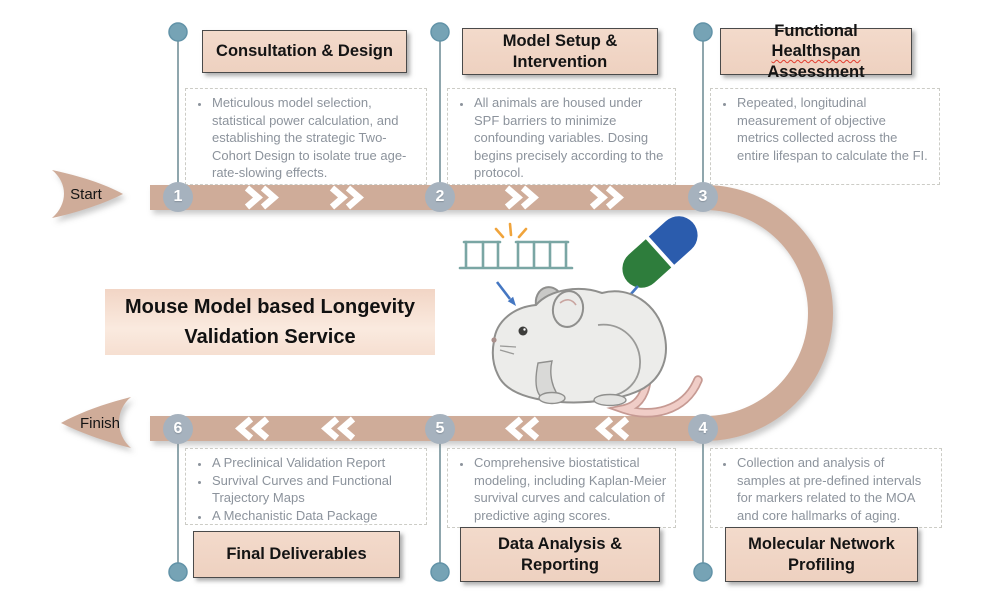 The width and height of the screenshot is (999, 603). What do you see at coordinates (440, 429) in the screenshot?
I see `stage-number-5: 5` at bounding box center [440, 429].